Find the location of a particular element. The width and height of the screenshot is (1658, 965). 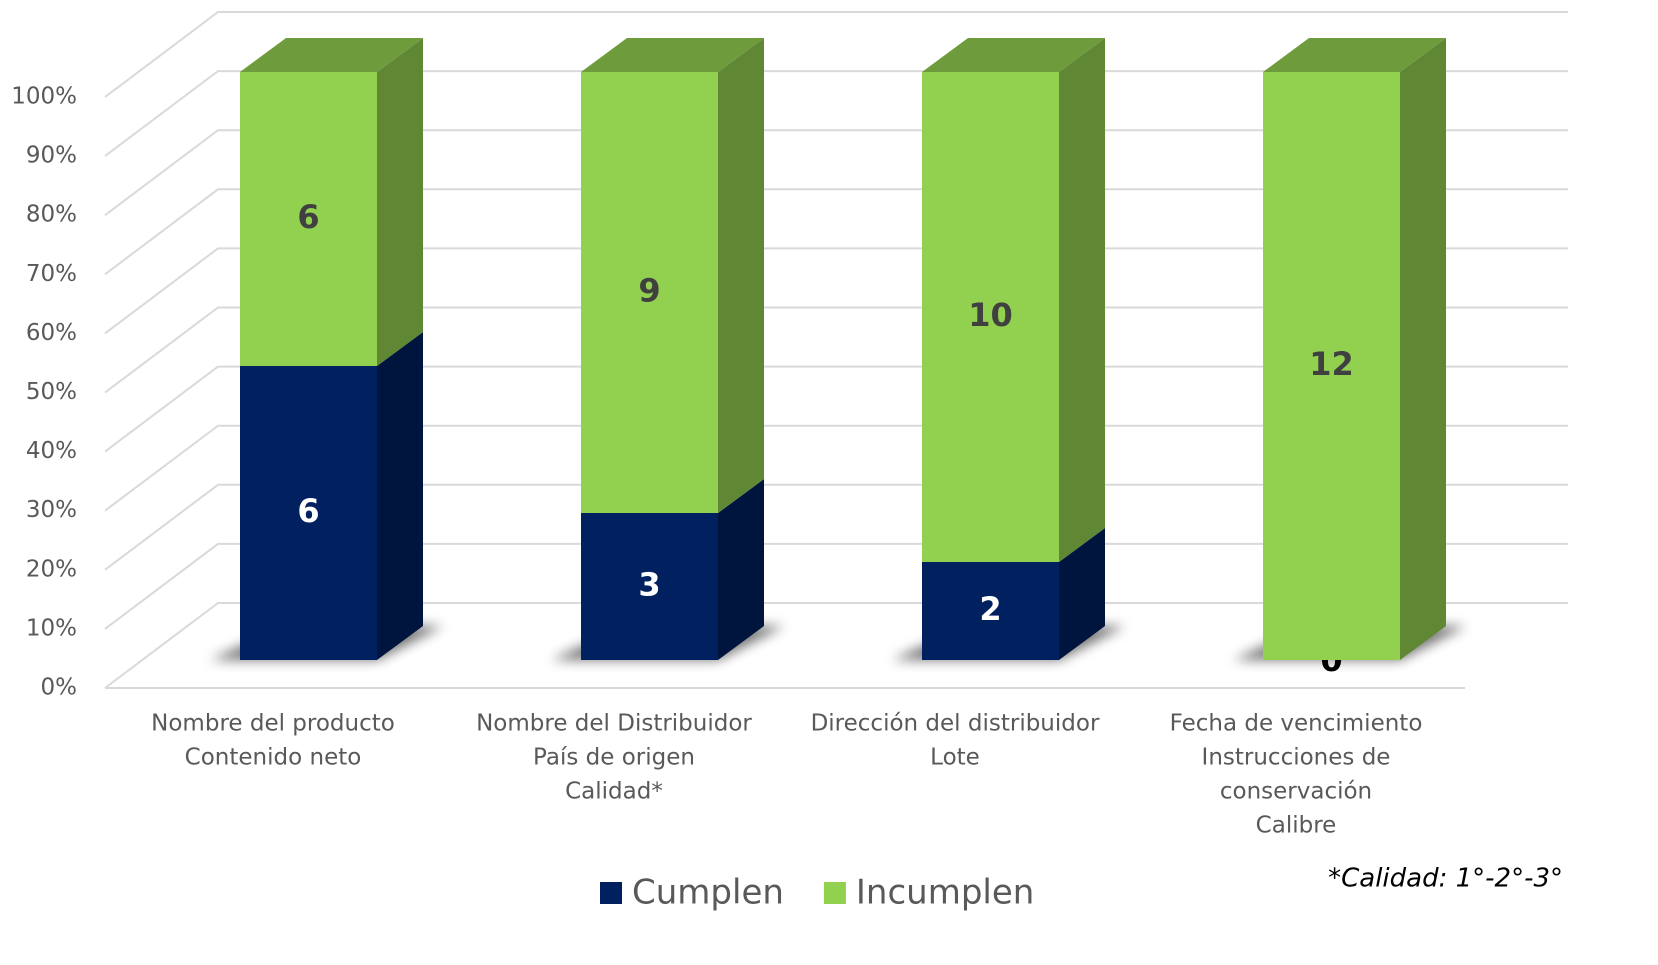

y-tick-label: 40% is located at coordinates (51, 451).